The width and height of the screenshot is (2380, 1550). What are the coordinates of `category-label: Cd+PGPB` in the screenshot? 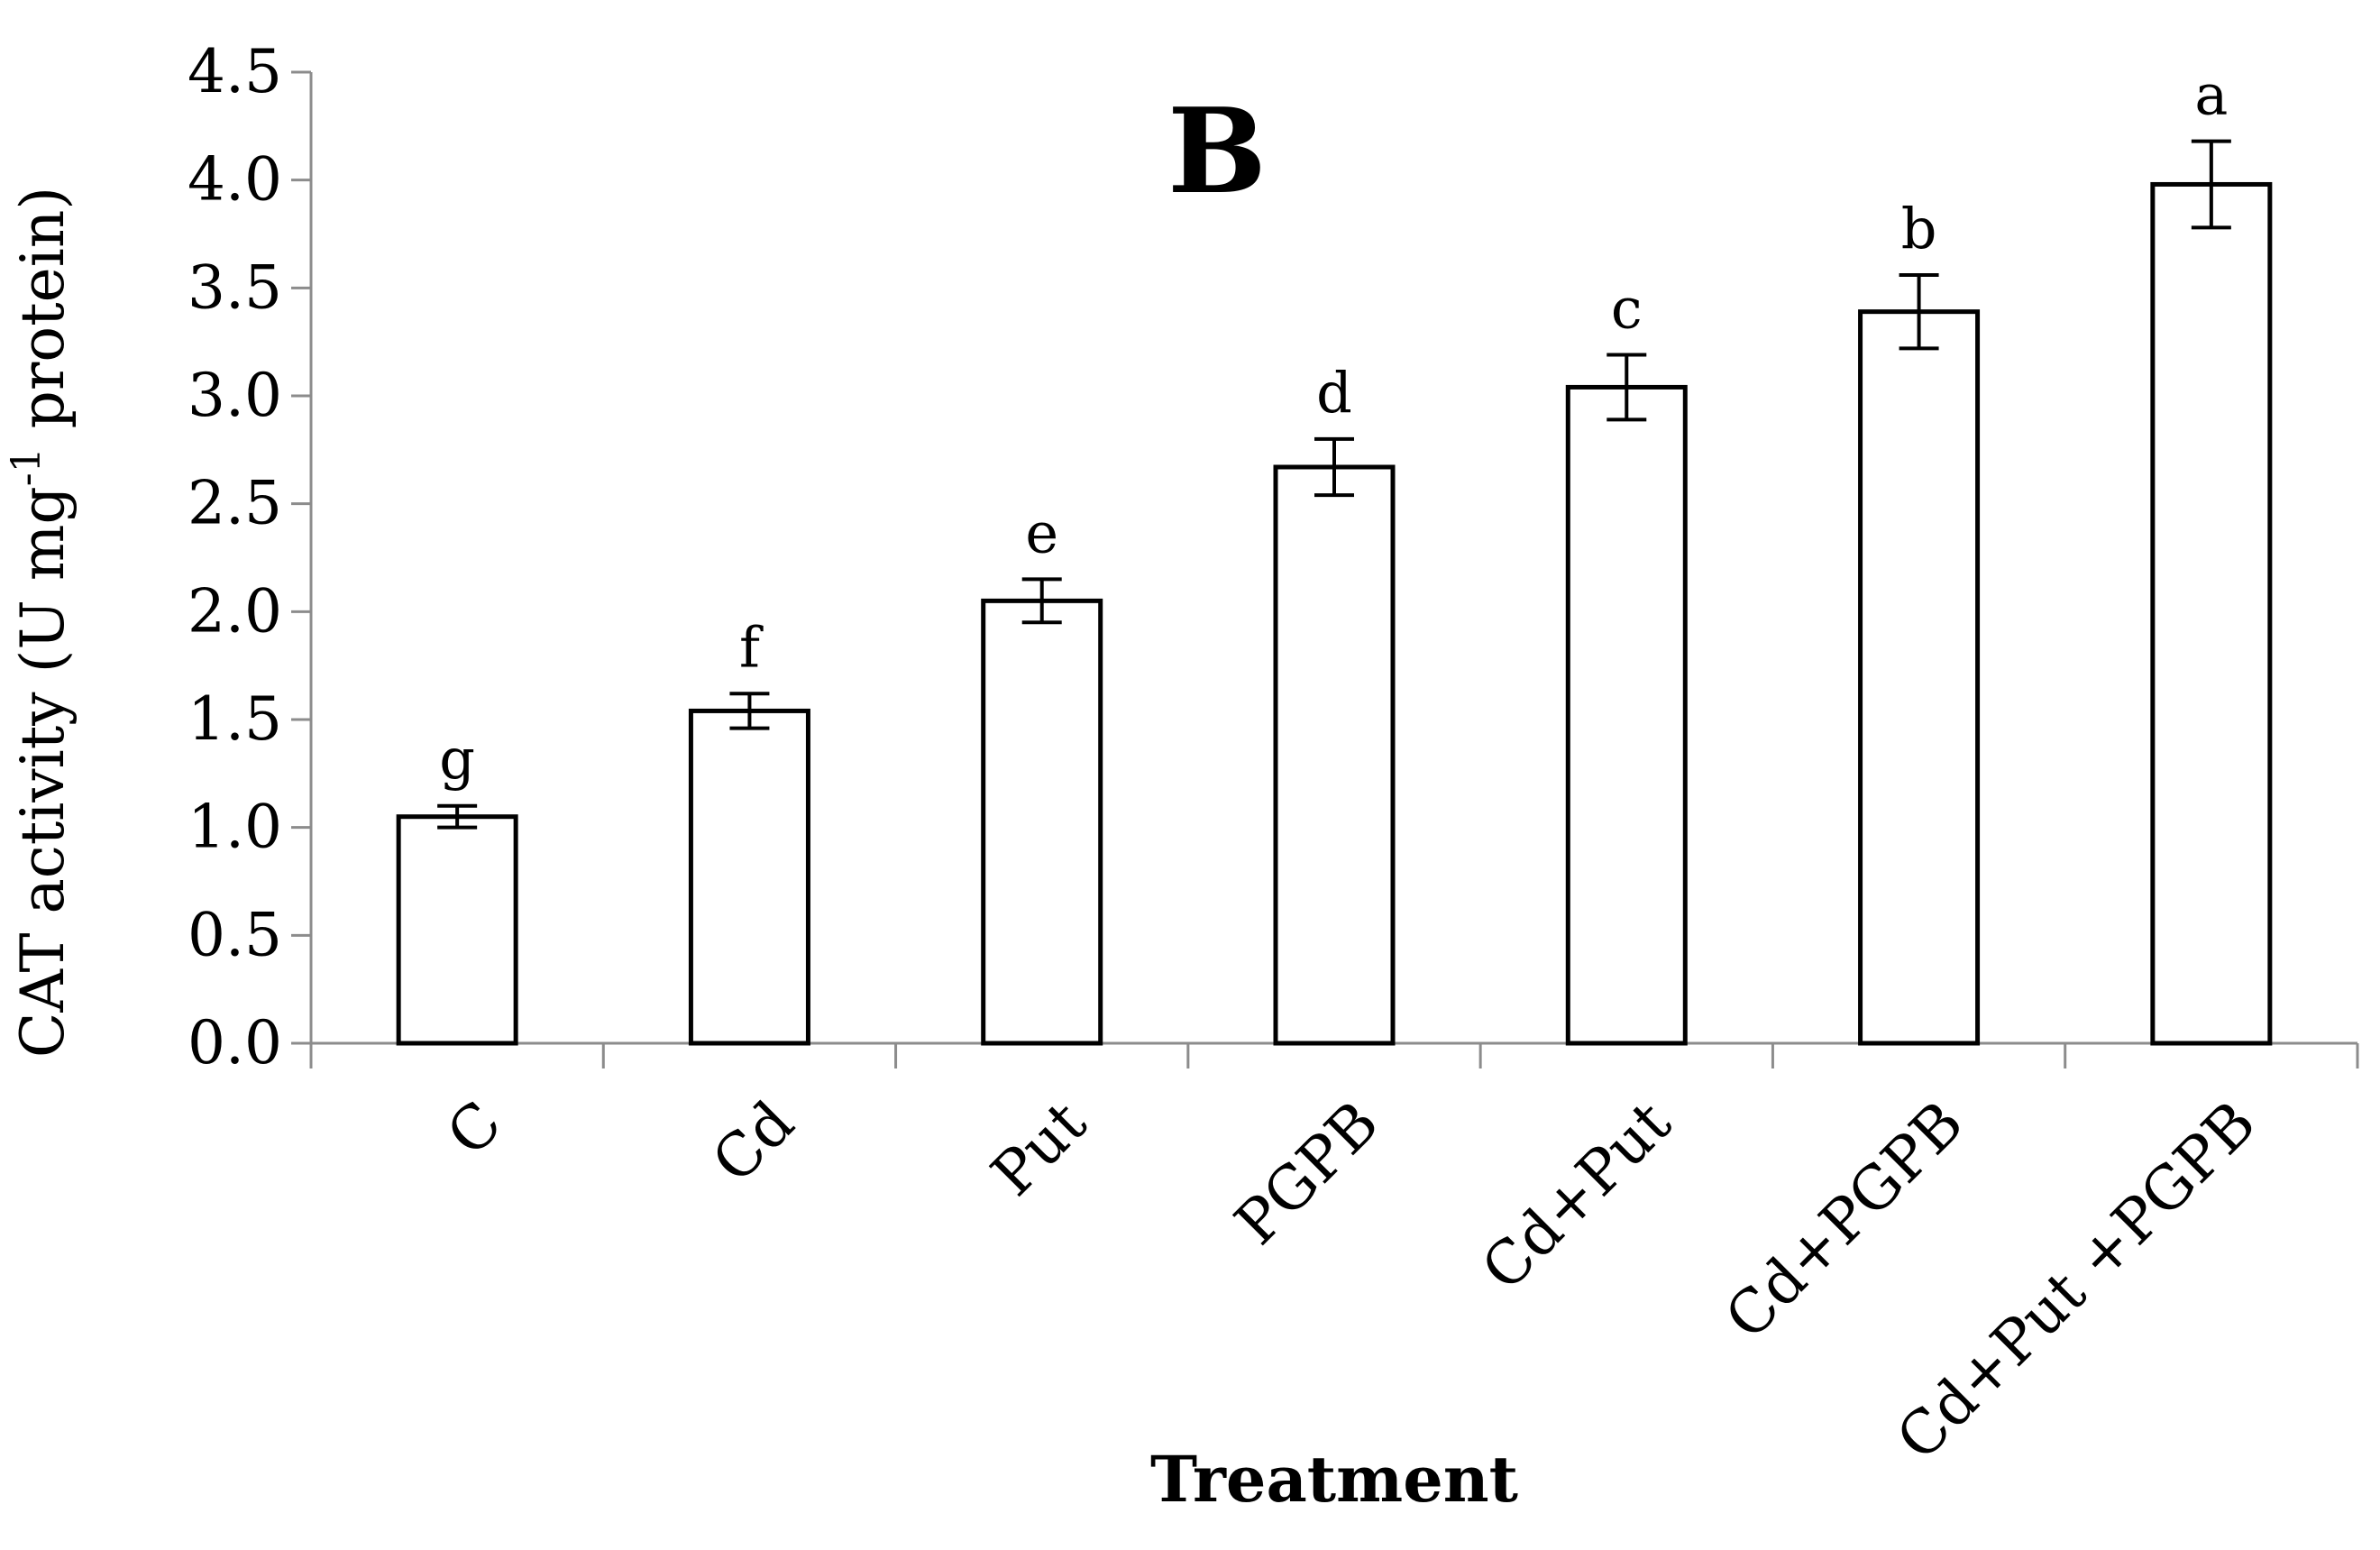 It's located at (1844, 1221).